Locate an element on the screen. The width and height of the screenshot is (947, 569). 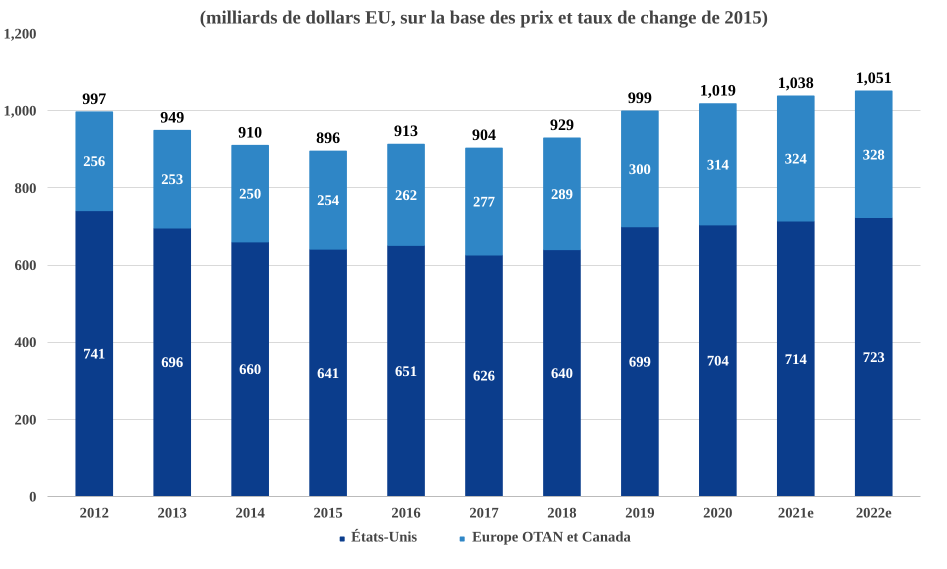
data-label: 314 is located at coordinates (718, 165).